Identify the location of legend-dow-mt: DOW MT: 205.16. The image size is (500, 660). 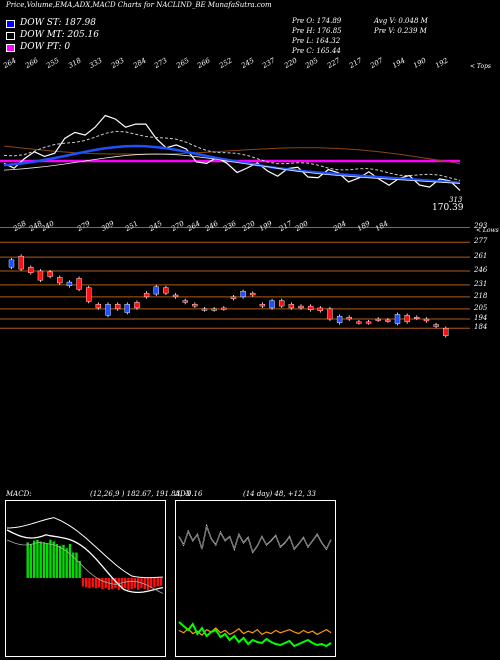
(66, 35).